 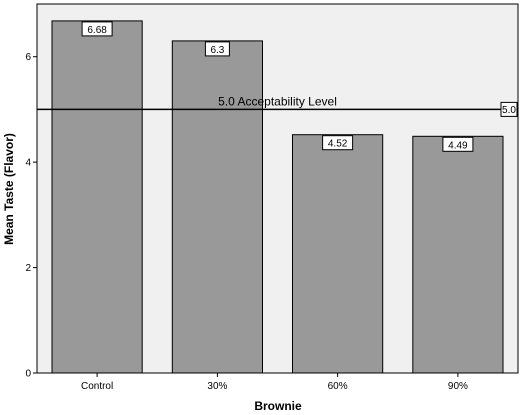 I want to click on x-tick-label-2: 30%, so click(x=217, y=386).